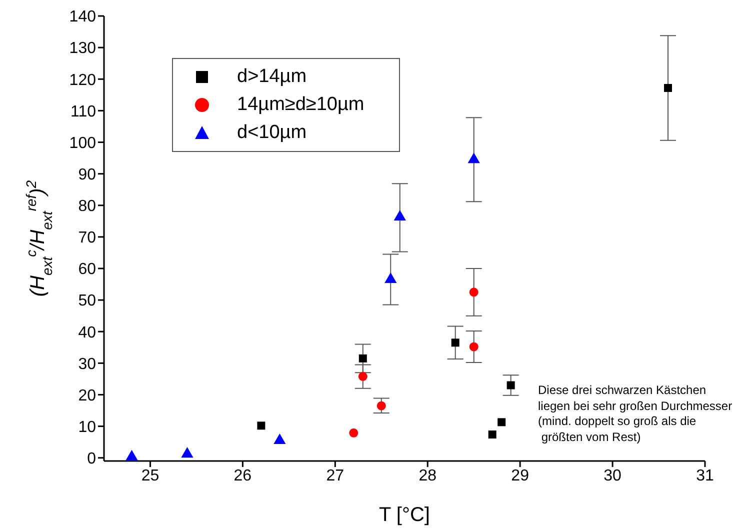  I want to click on y-tick-label: 10, so click(87, 427).